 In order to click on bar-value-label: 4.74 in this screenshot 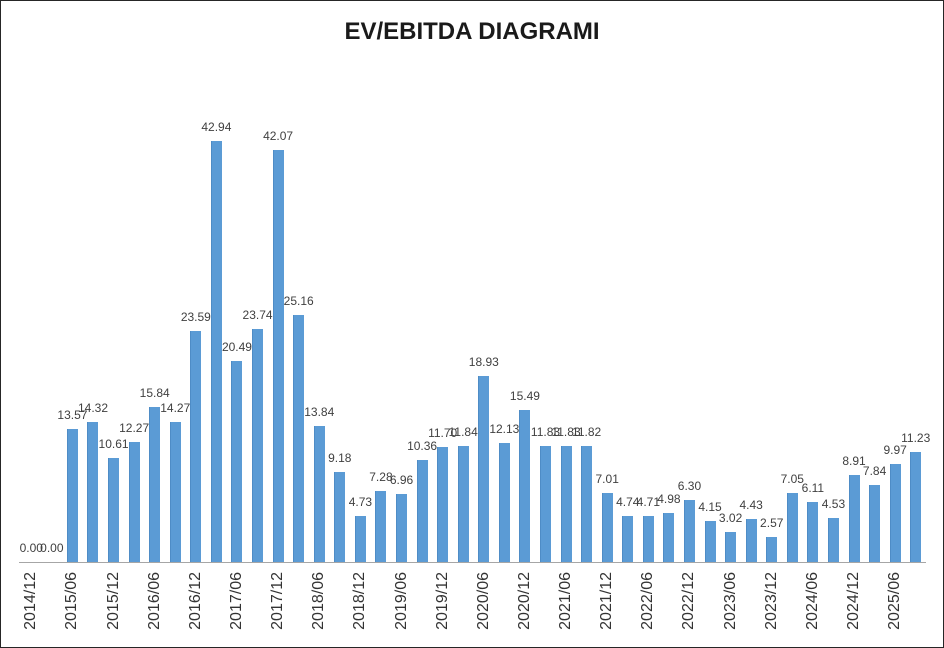, I will do `click(628, 502)`.